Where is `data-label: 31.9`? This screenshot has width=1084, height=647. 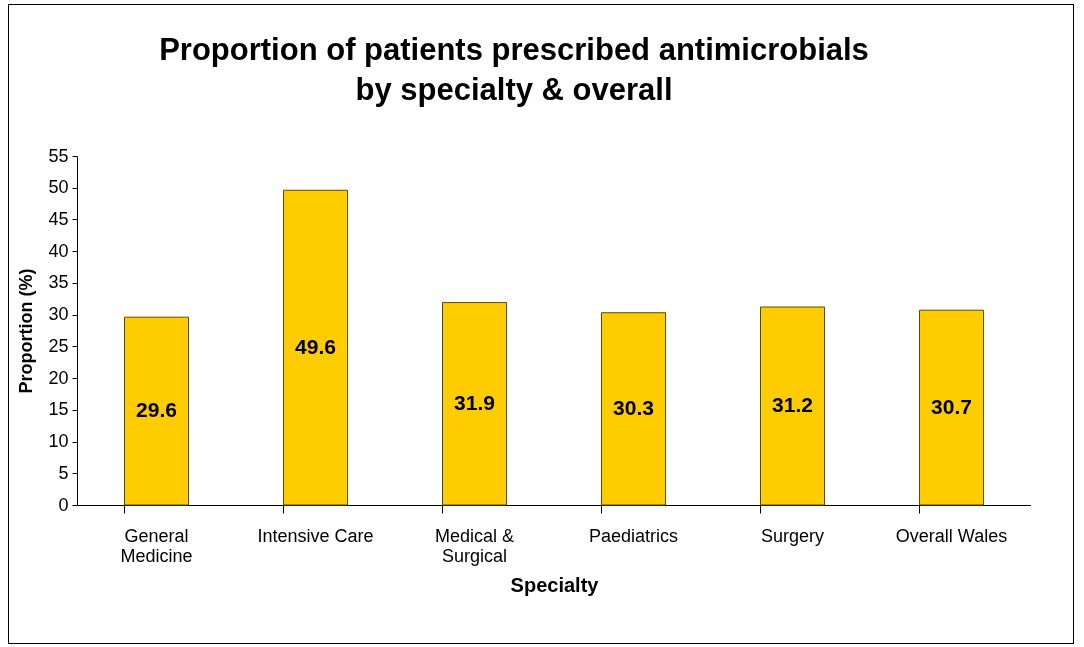 data-label: 31.9 is located at coordinates (474, 402).